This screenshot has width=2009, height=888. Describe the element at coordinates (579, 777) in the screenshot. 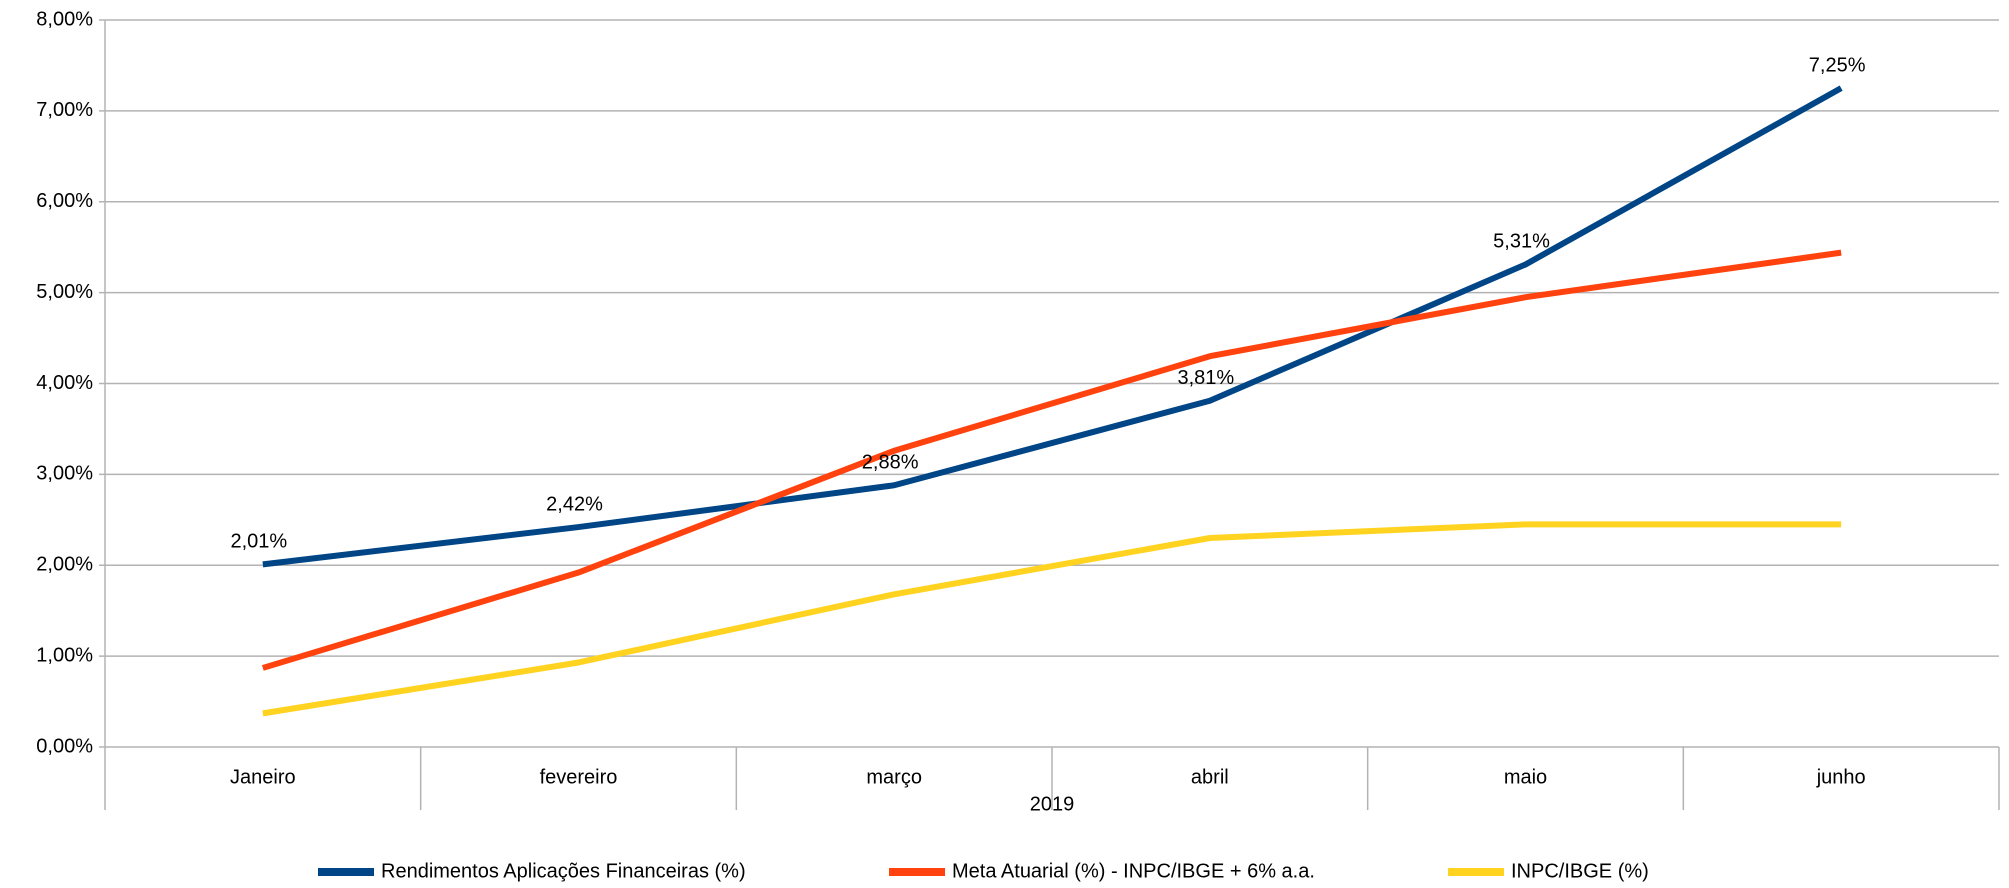

I see `x-tick-label: fevereiro` at that location.